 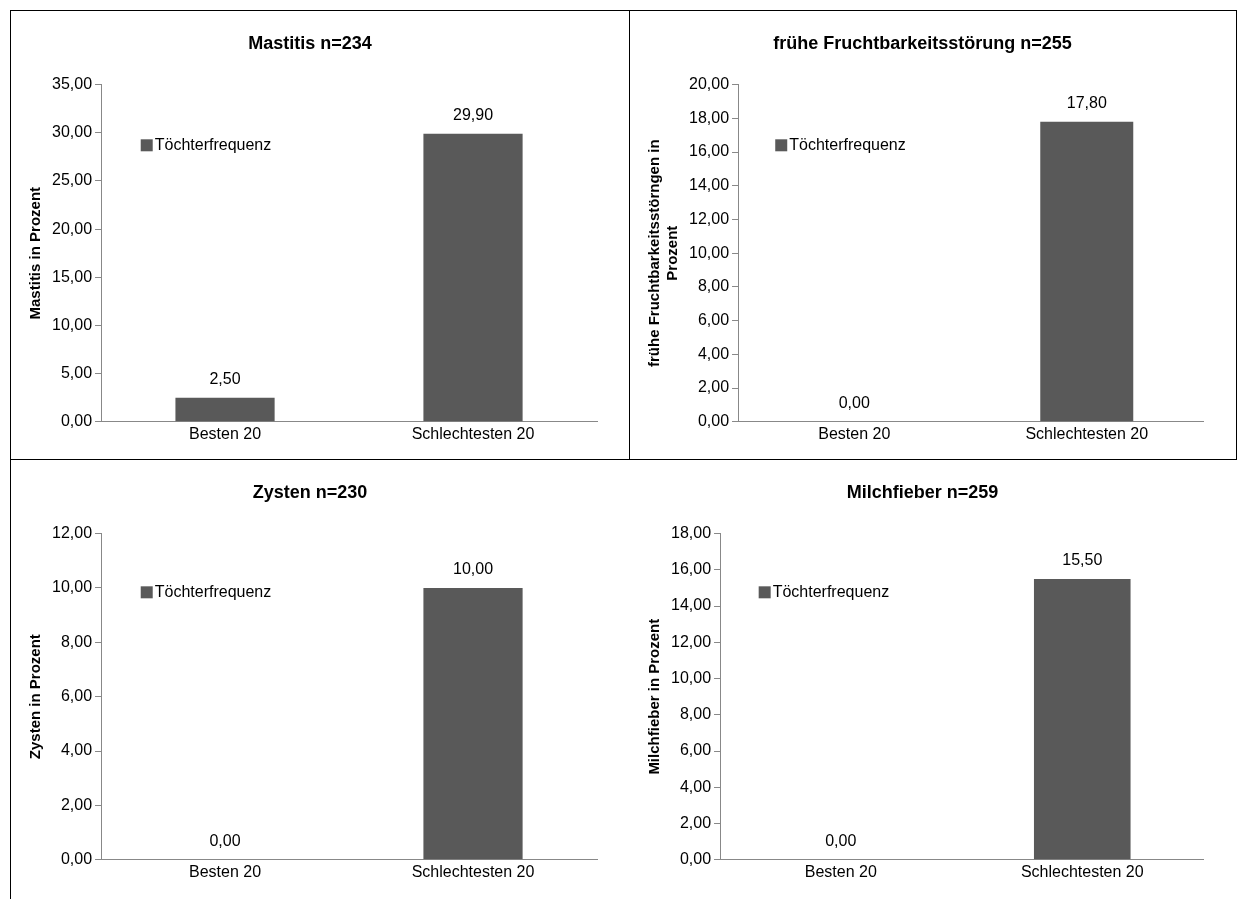 What do you see at coordinates (72, 84) in the screenshot?
I see `y-tick-label: 35,00` at bounding box center [72, 84].